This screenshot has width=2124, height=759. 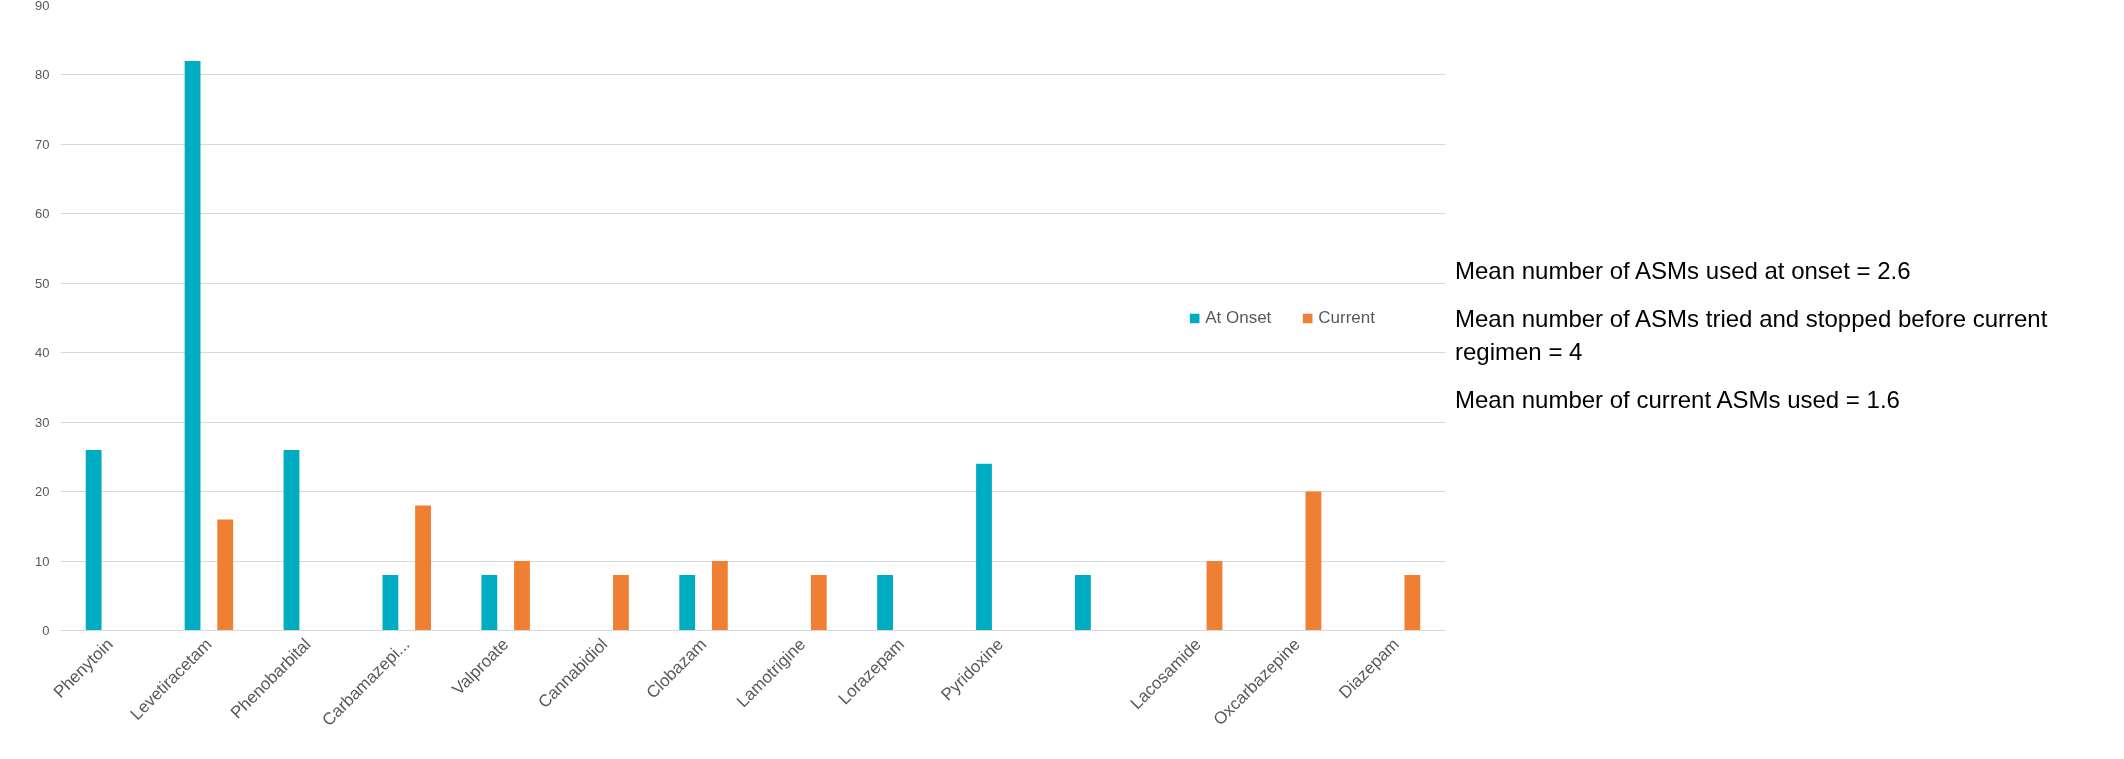 I want to click on legend-label: Current, so click(x=1346, y=317).